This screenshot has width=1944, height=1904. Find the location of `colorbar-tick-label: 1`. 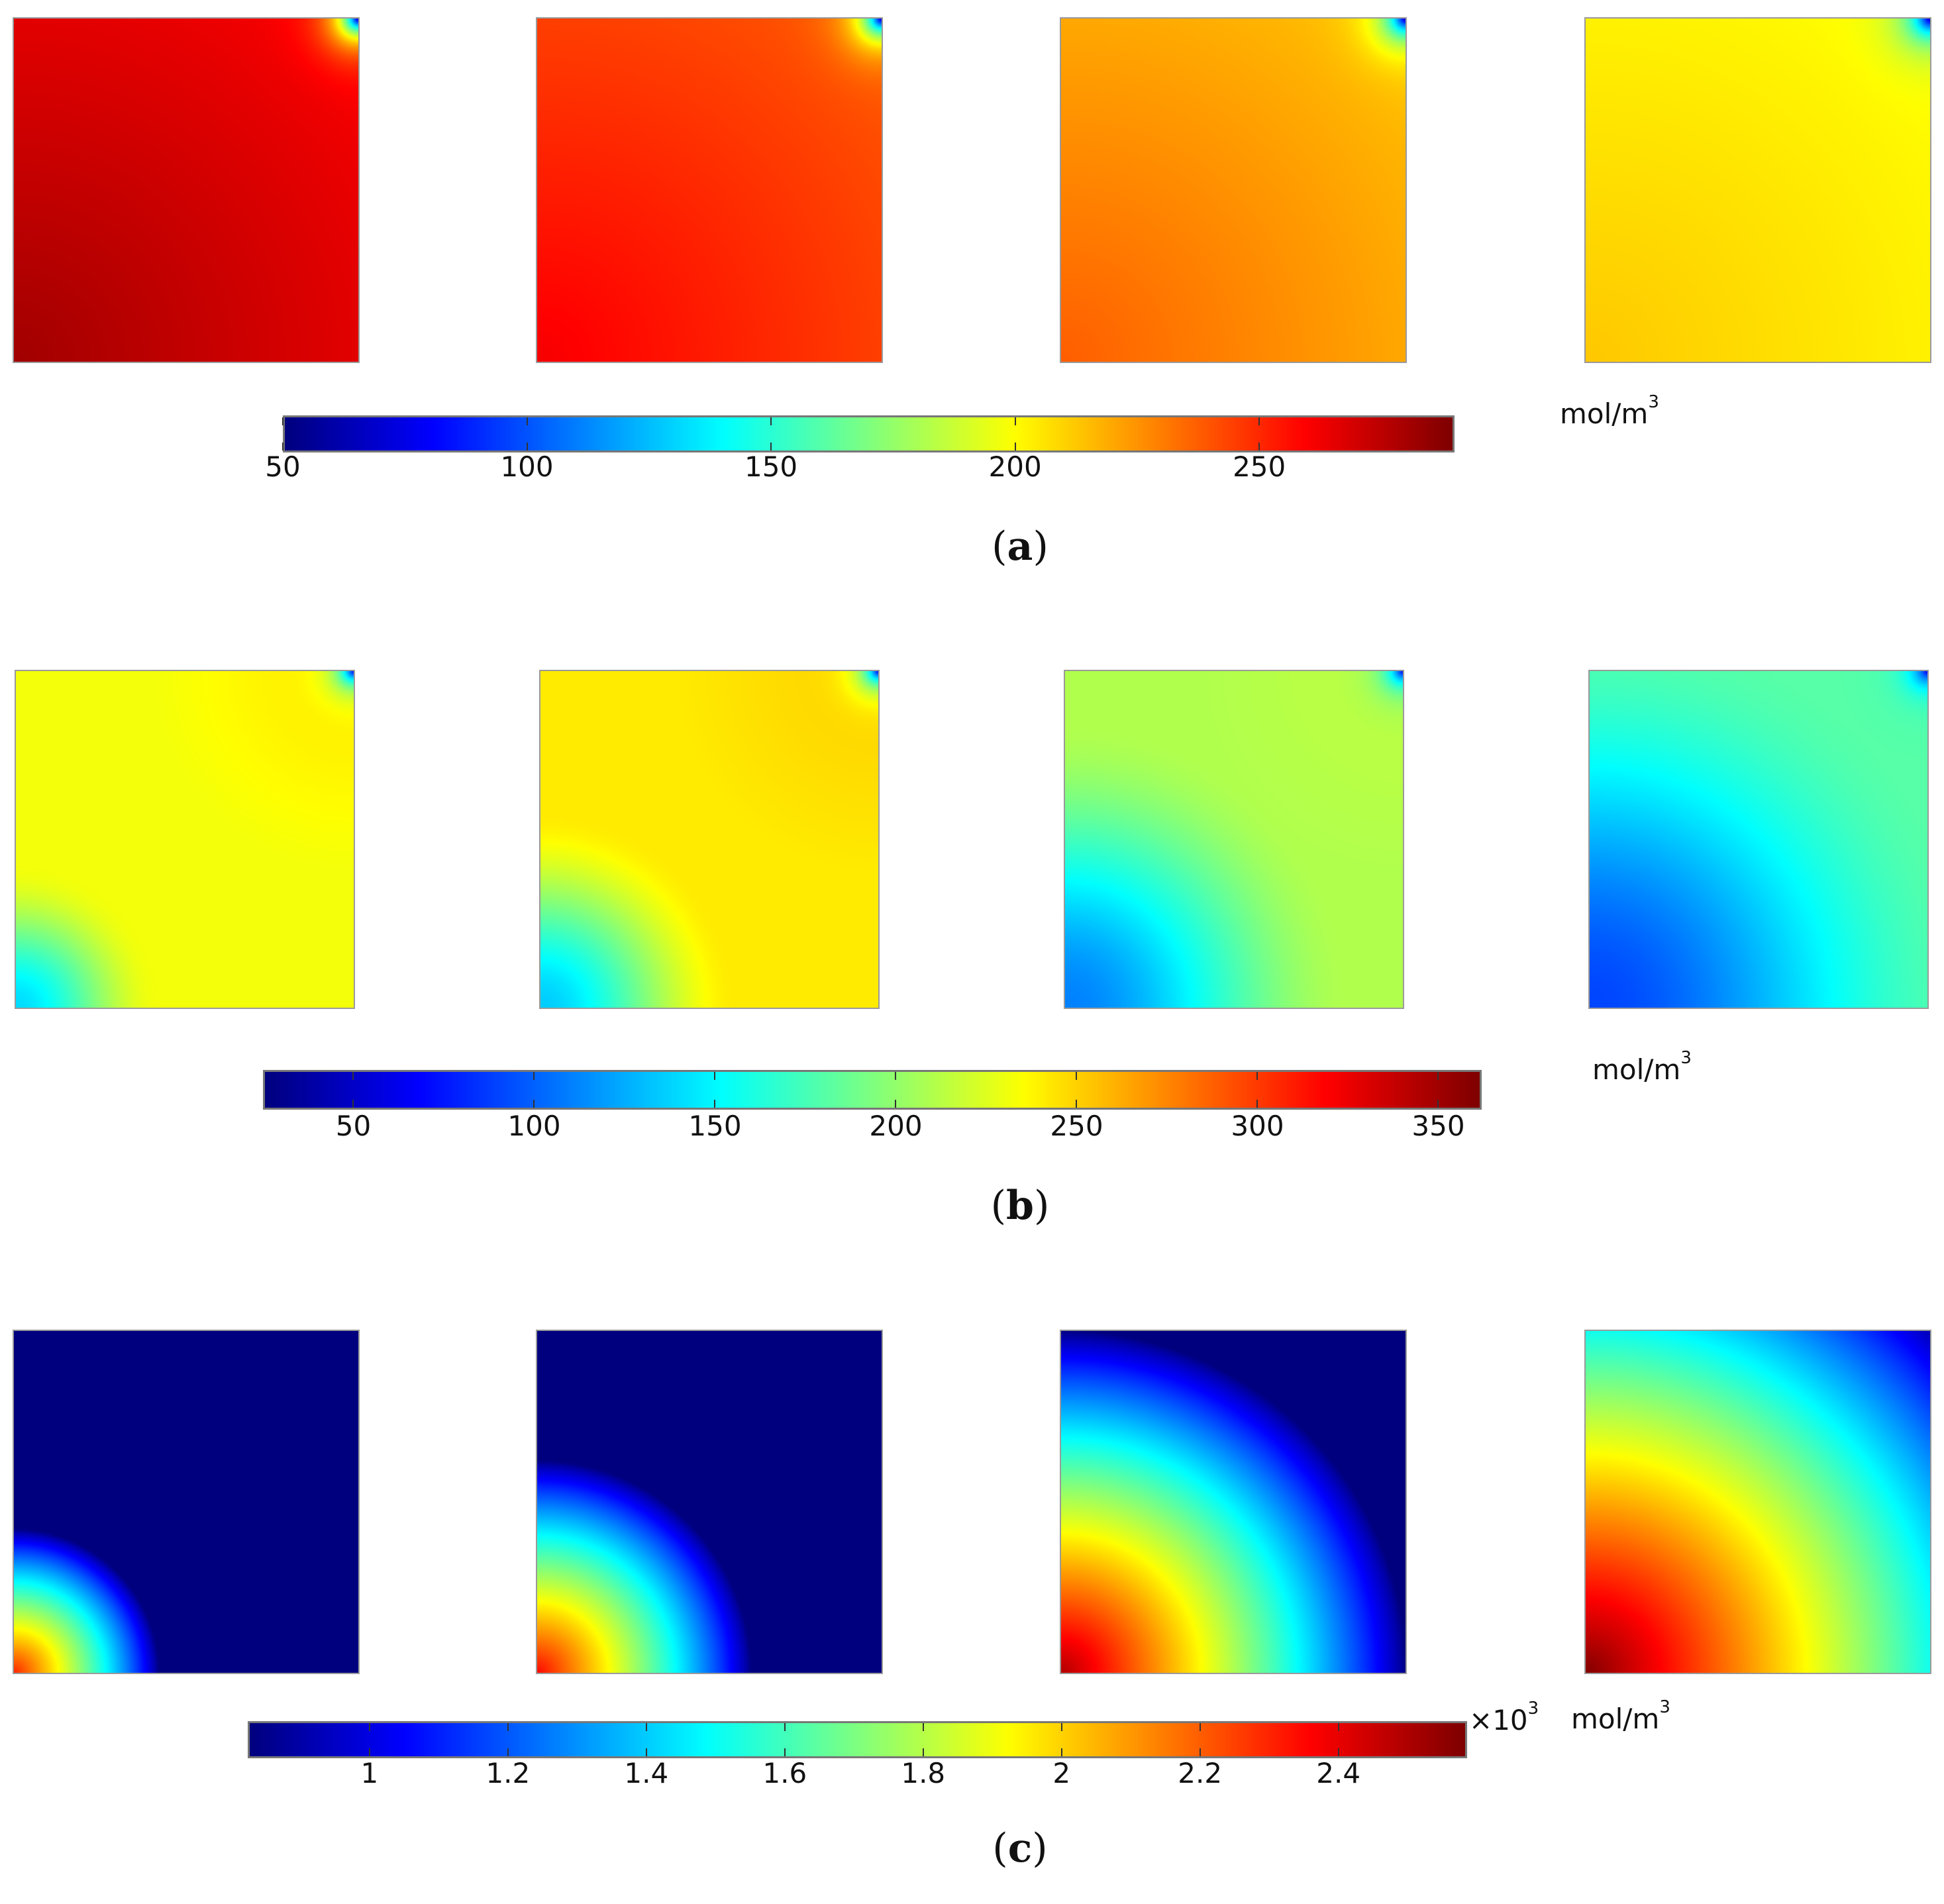

colorbar-tick-label: 1 is located at coordinates (369, 1773).